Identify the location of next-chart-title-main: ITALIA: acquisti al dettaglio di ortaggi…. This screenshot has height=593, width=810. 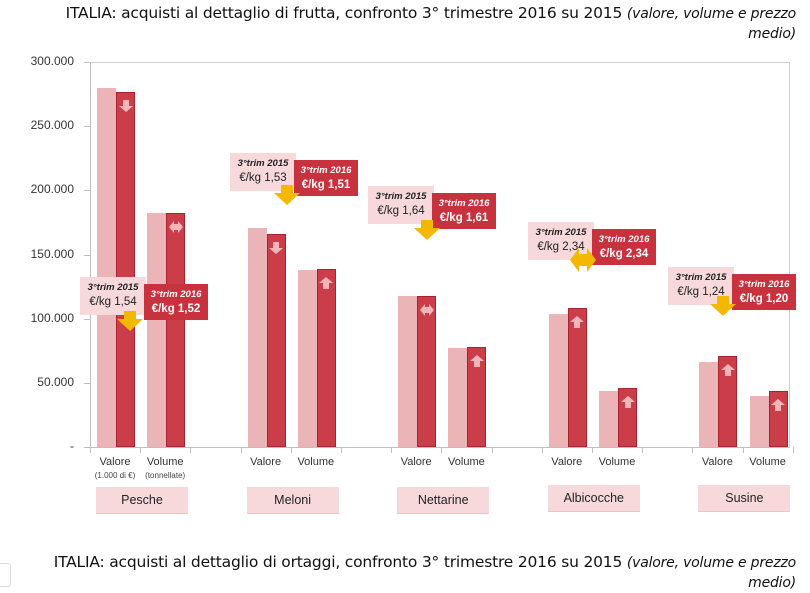
(338, 562).